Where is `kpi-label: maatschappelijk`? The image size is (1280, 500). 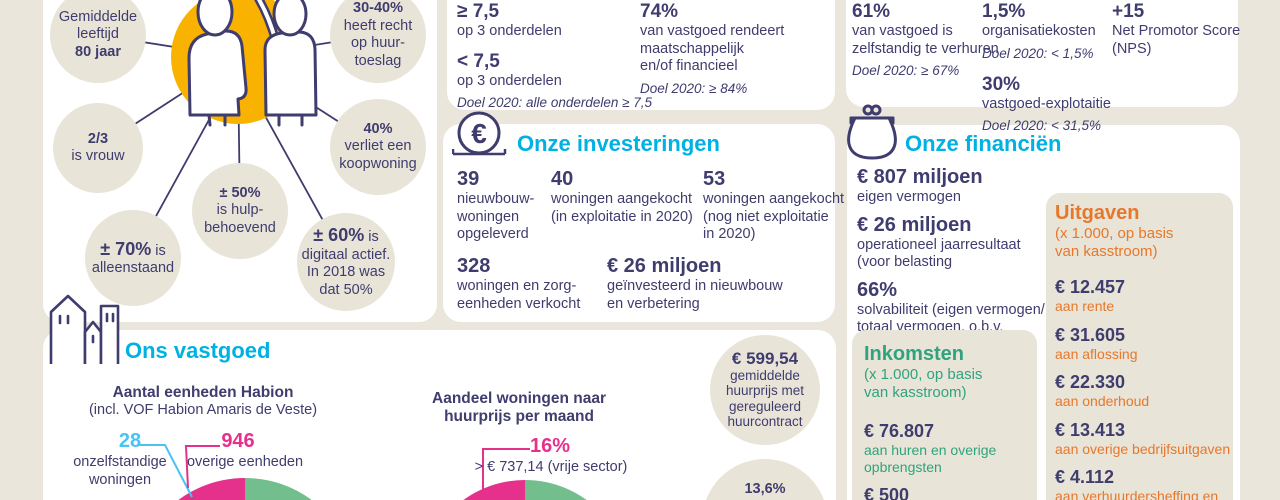
kpi-label: maatschappelijk is located at coordinates (692, 48).